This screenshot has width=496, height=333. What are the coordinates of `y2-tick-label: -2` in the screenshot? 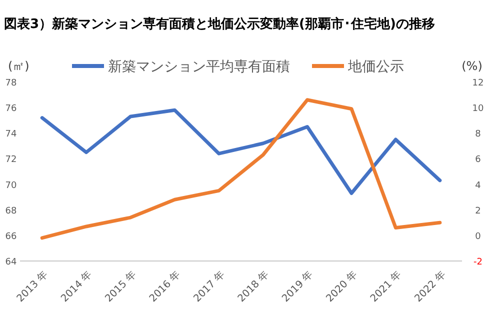 It's located at (478, 263).